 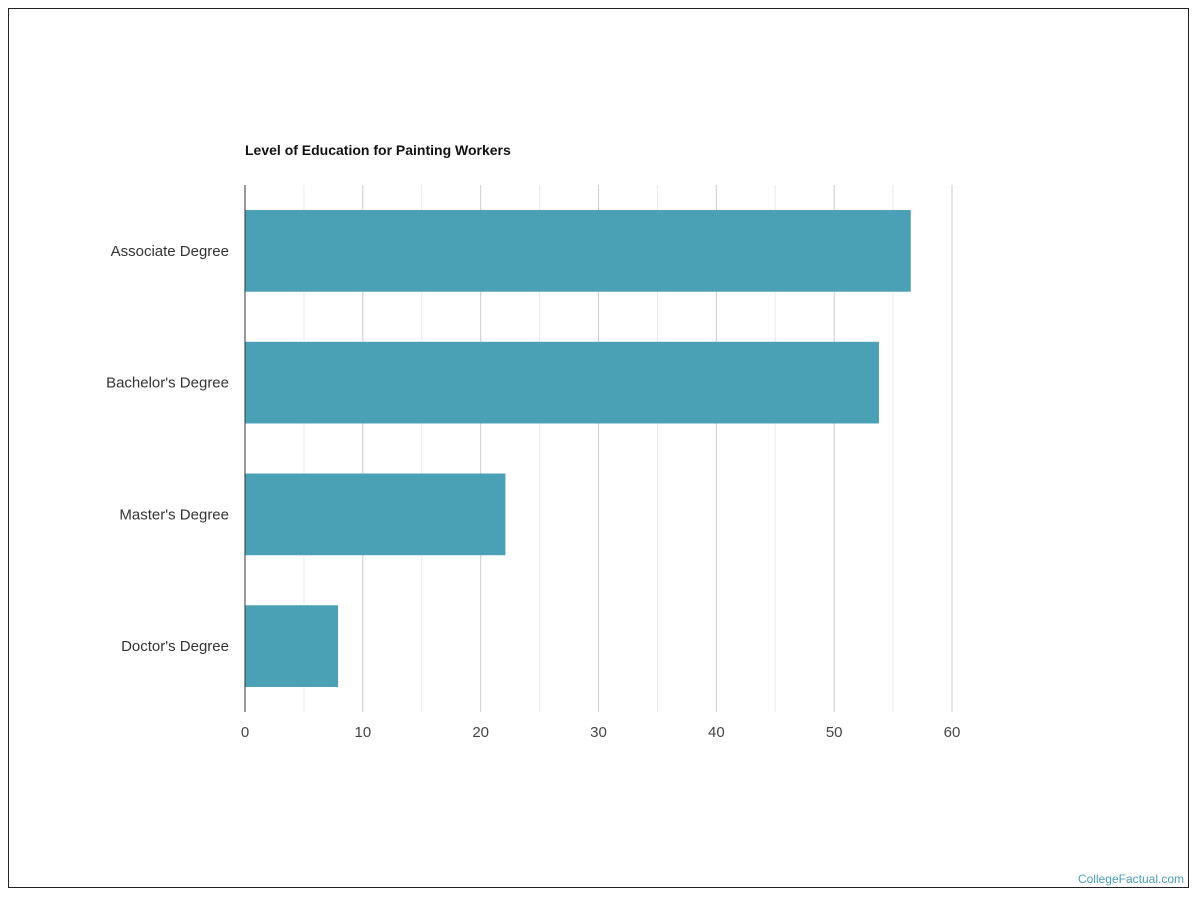 I want to click on x-tick-label: 0, so click(x=245, y=732).